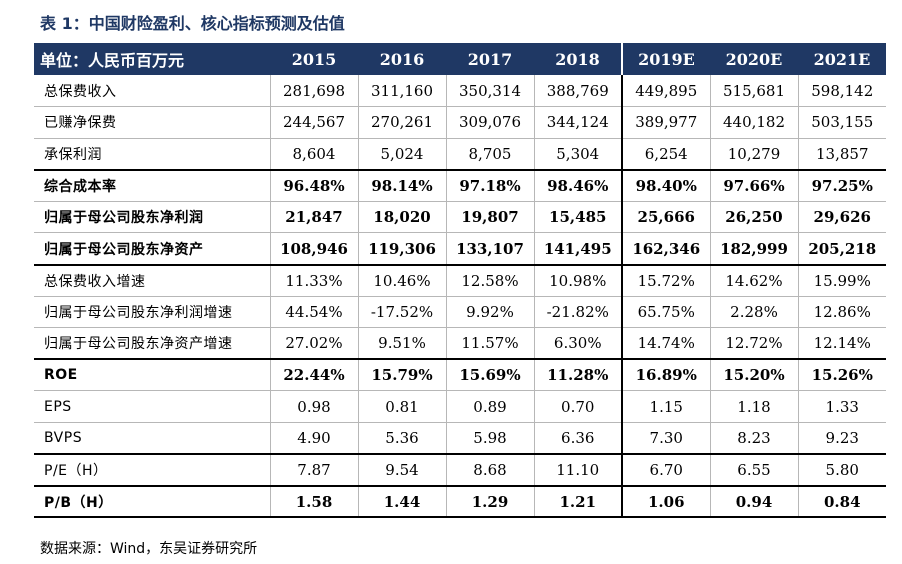  I want to click on value-cell: 22.44%, so click(313, 375).